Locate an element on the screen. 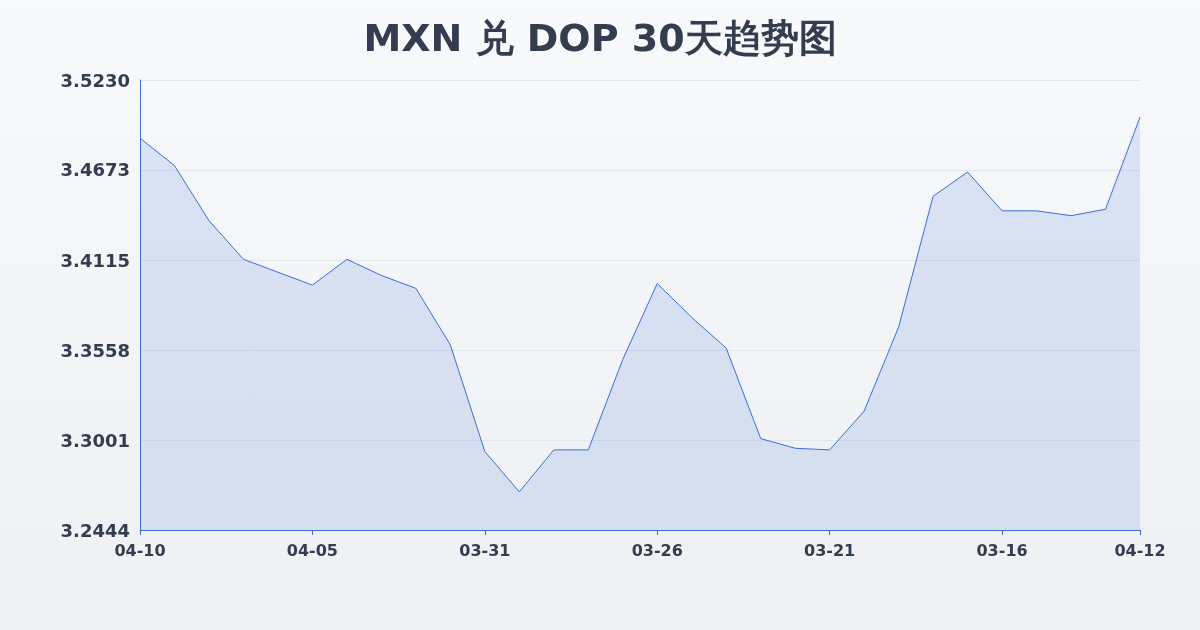 The image size is (1200, 630). y-tick-label: 3.4115 is located at coordinates (95, 260).